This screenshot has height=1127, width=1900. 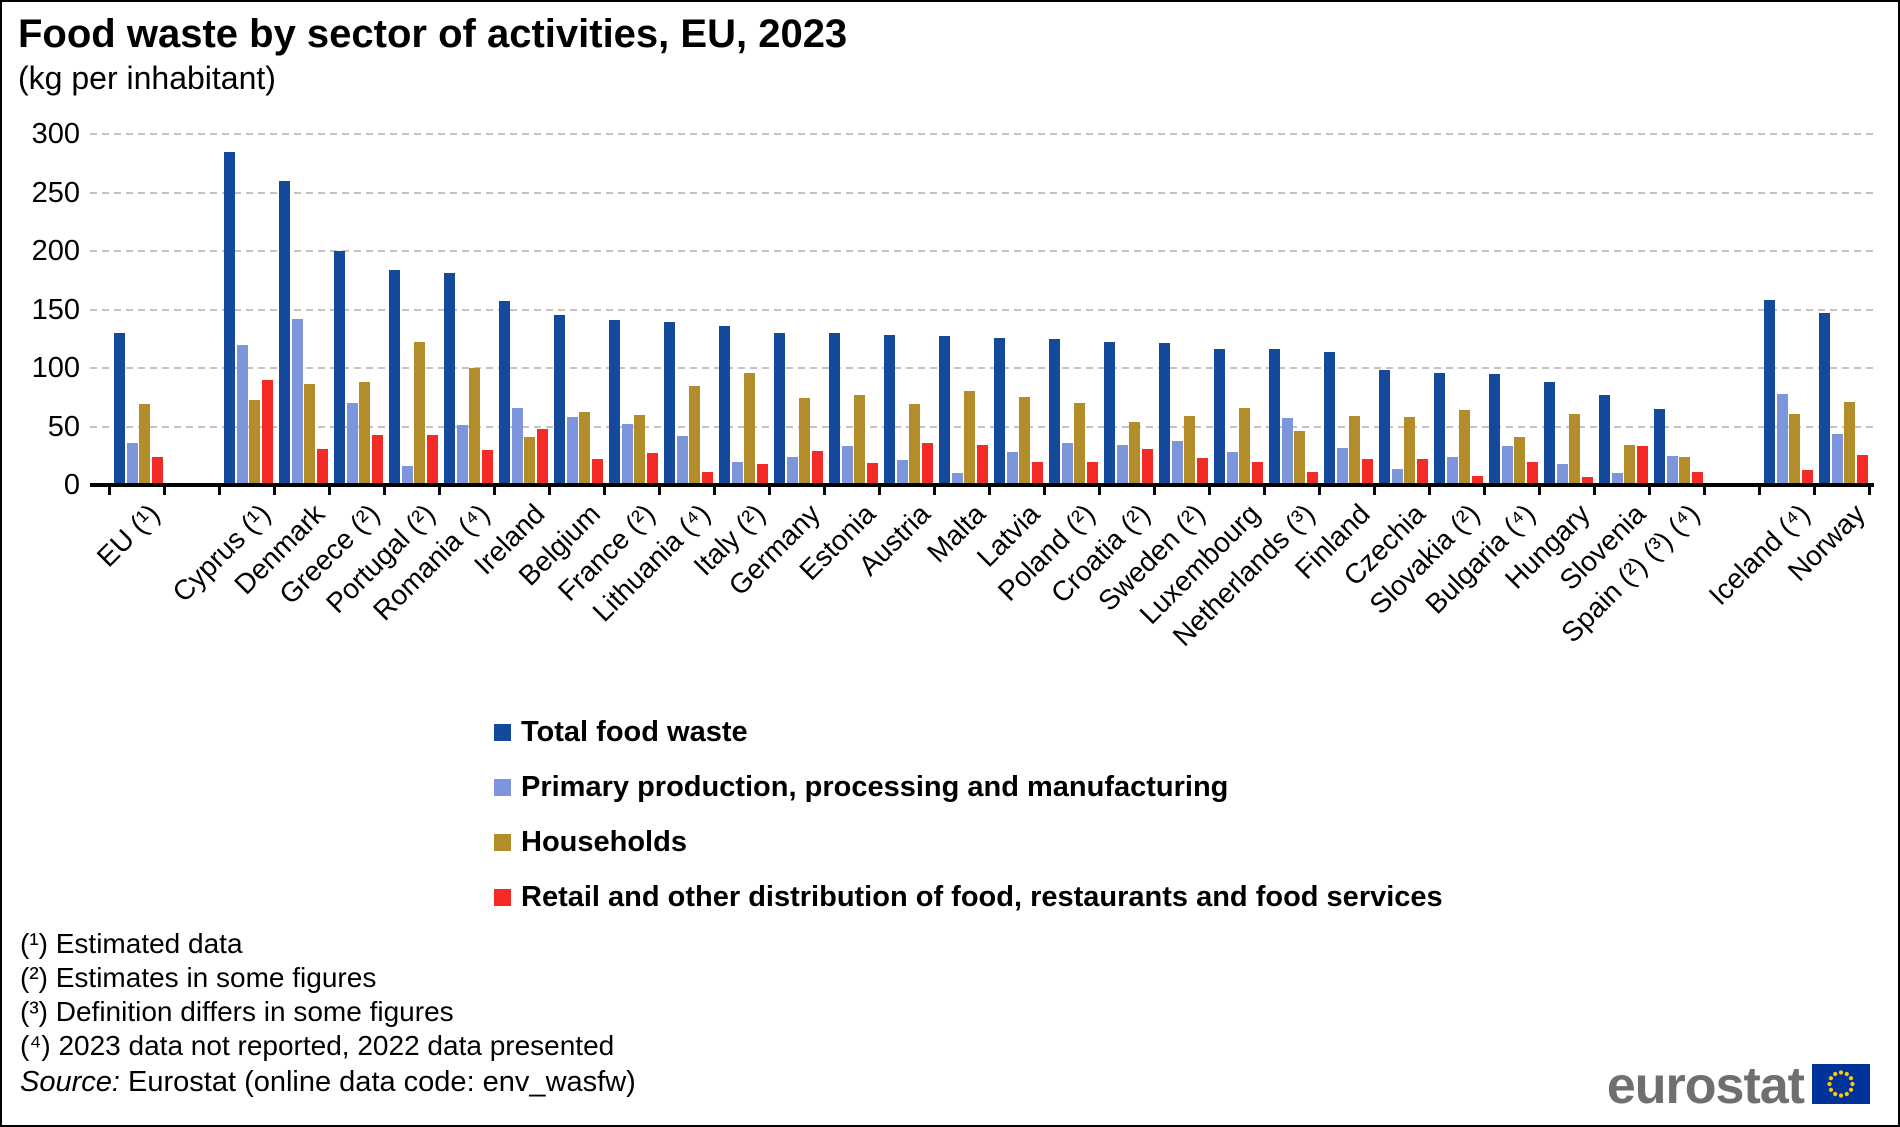 What do you see at coordinates (339, 368) in the screenshot?
I see `bar-greece-total` at bounding box center [339, 368].